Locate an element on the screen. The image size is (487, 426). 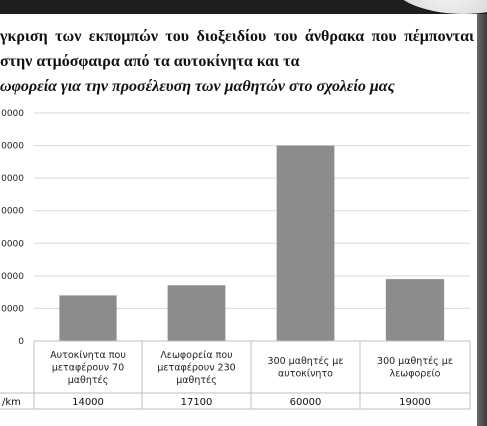
category-label: Λεωφορεία που μεταφέρουν 230 μαθητές is located at coordinates (196, 368).